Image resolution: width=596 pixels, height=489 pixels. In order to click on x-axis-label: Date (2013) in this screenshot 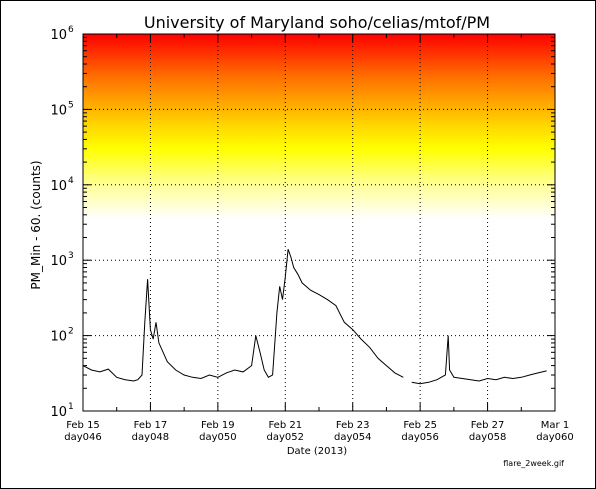, I will do `click(317, 451)`.